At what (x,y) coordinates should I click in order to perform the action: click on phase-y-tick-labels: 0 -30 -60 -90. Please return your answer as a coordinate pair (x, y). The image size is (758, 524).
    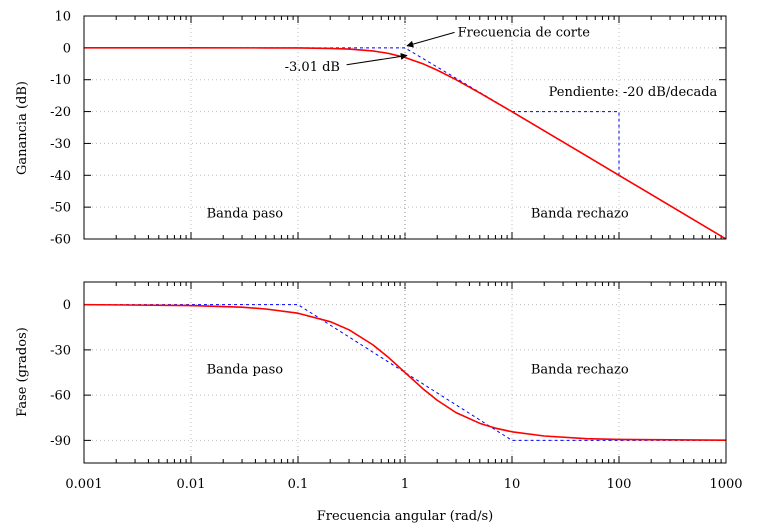
    Looking at the image, I should click on (60, 373).